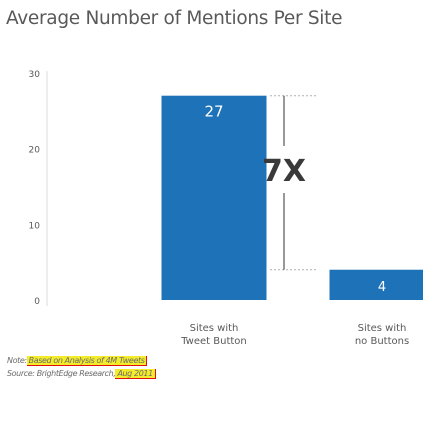 The image size is (423, 423). What do you see at coordinates (35, 151) in the screenshot?
I see `y-tick-label: 20` at bounding box center [35, 151].